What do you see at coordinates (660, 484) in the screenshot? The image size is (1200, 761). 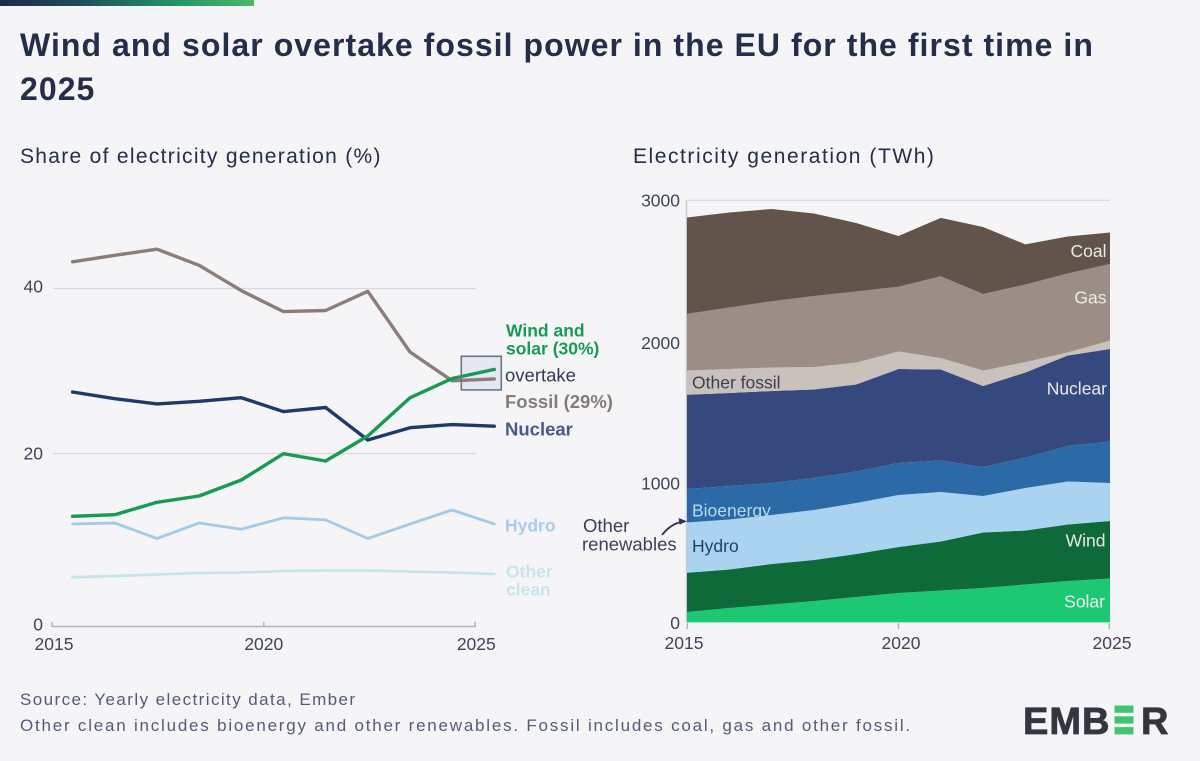 I see `svg-text: 1000` at bounding box center [660, 484].